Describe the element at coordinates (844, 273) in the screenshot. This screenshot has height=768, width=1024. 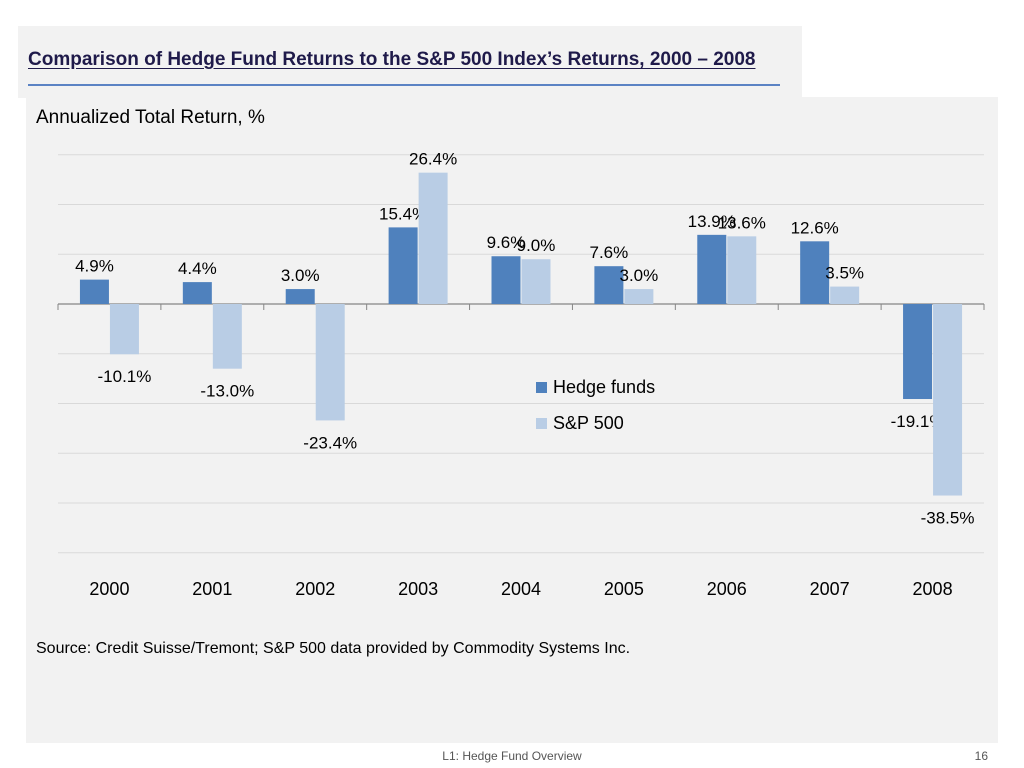
I see `data-label: 3.5%` at that location.